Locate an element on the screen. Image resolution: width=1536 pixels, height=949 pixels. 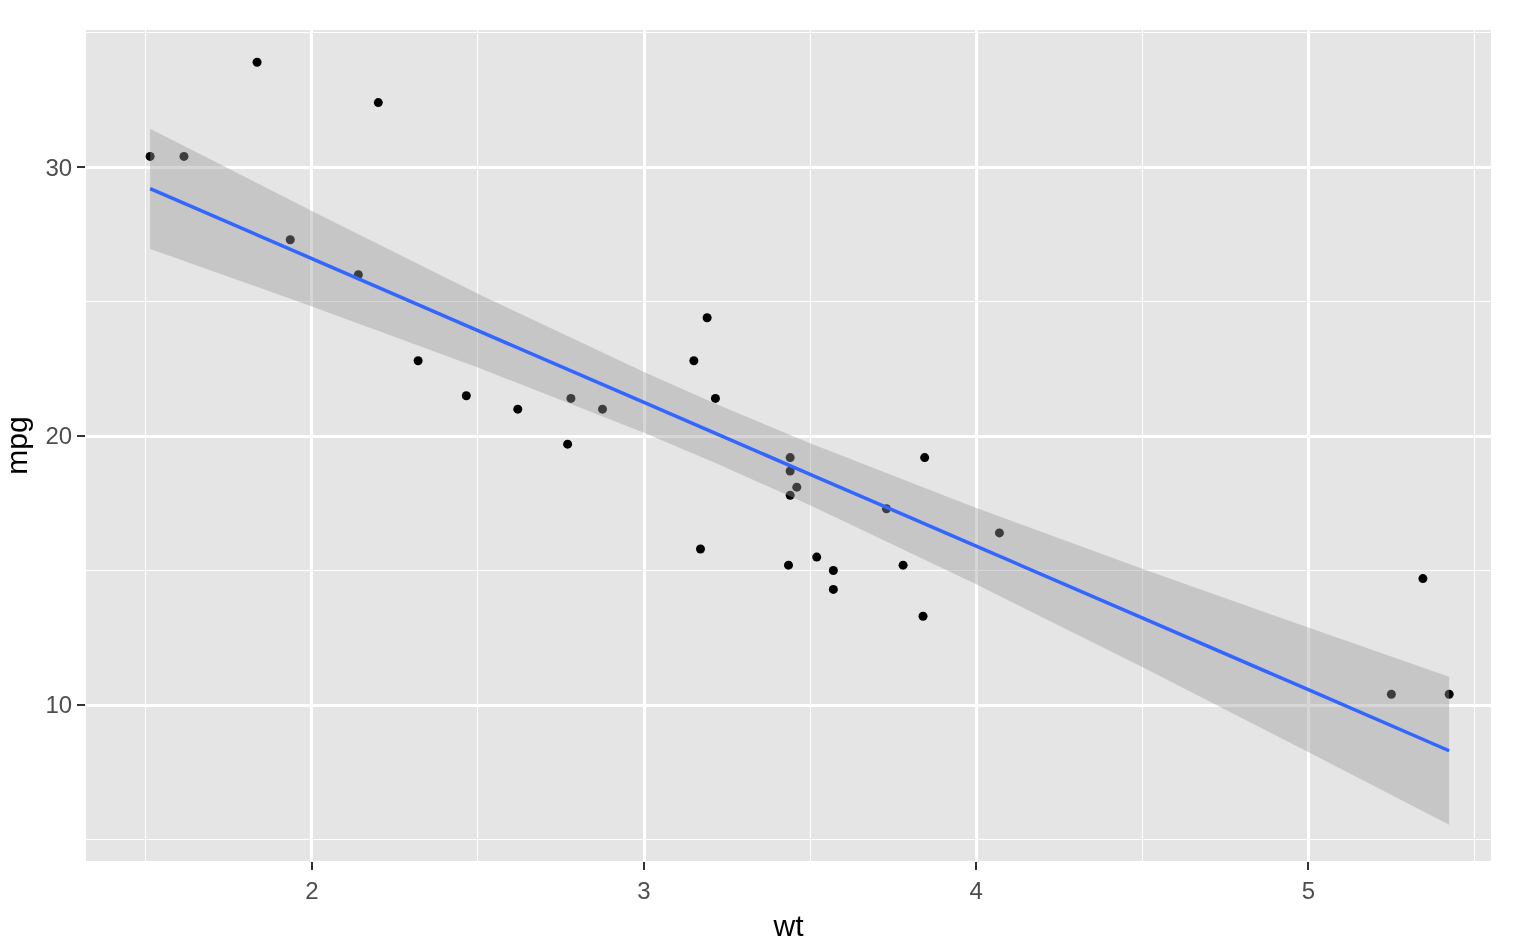
x-axis-title: wt is located at coordinates (788, 926).